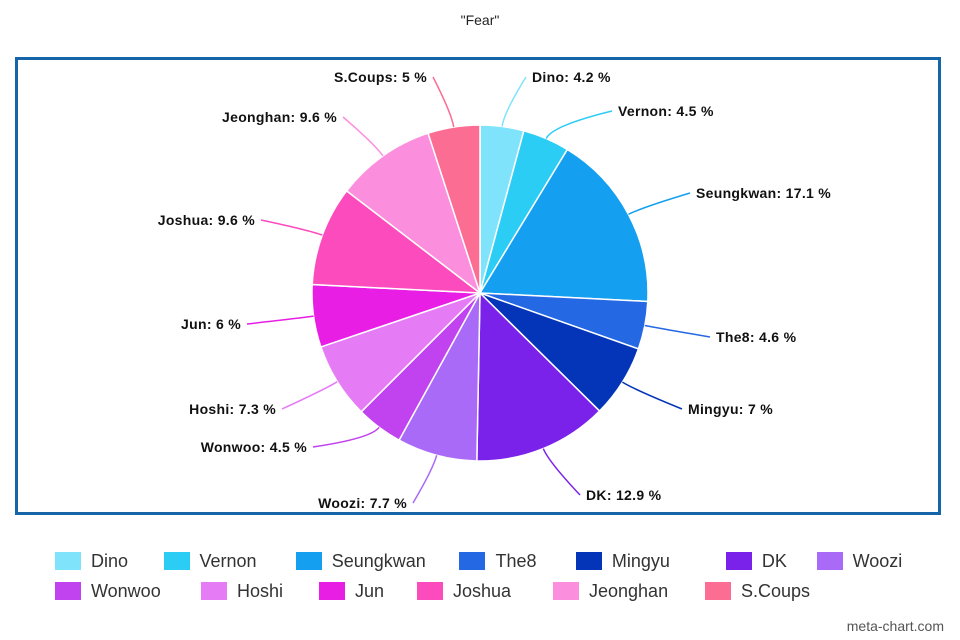  I want to click on data-label: S.Coups: 5 %, so click(380, 77).